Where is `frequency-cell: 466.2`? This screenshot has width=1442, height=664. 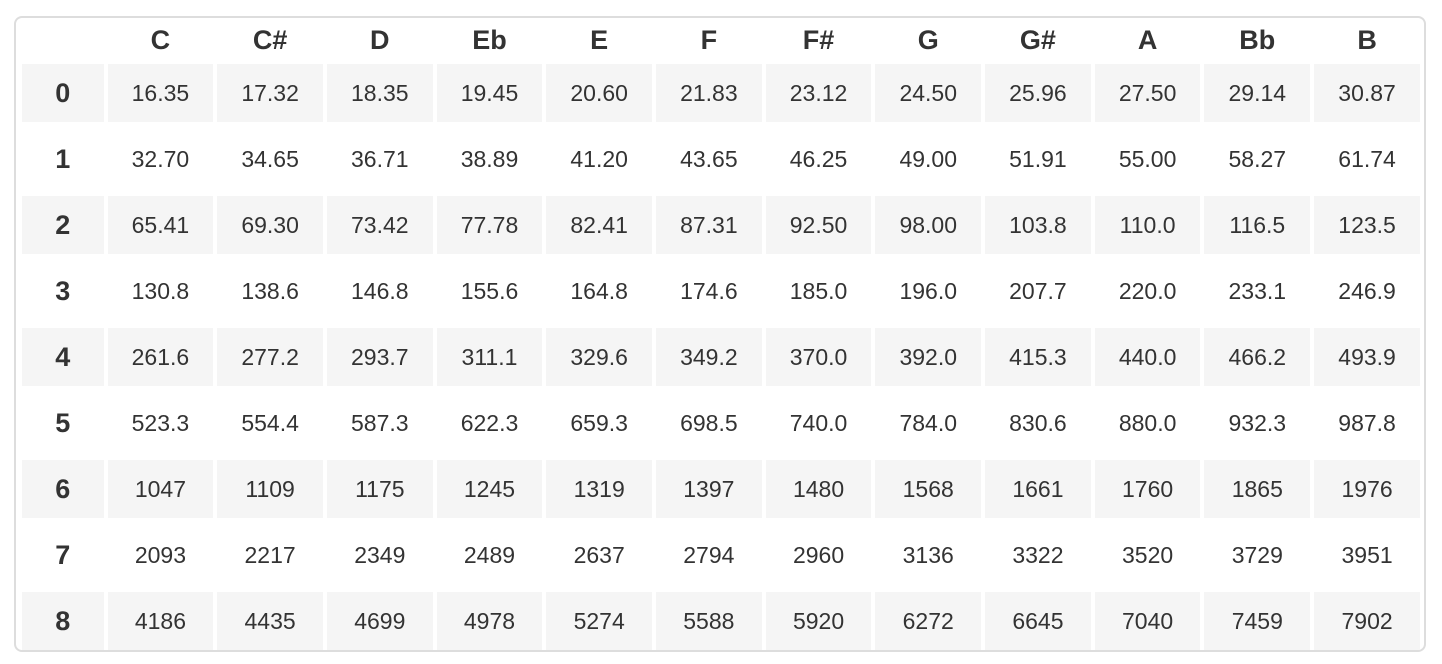
frequency-cell: 466.2 is located at coordinates (1257, 357).